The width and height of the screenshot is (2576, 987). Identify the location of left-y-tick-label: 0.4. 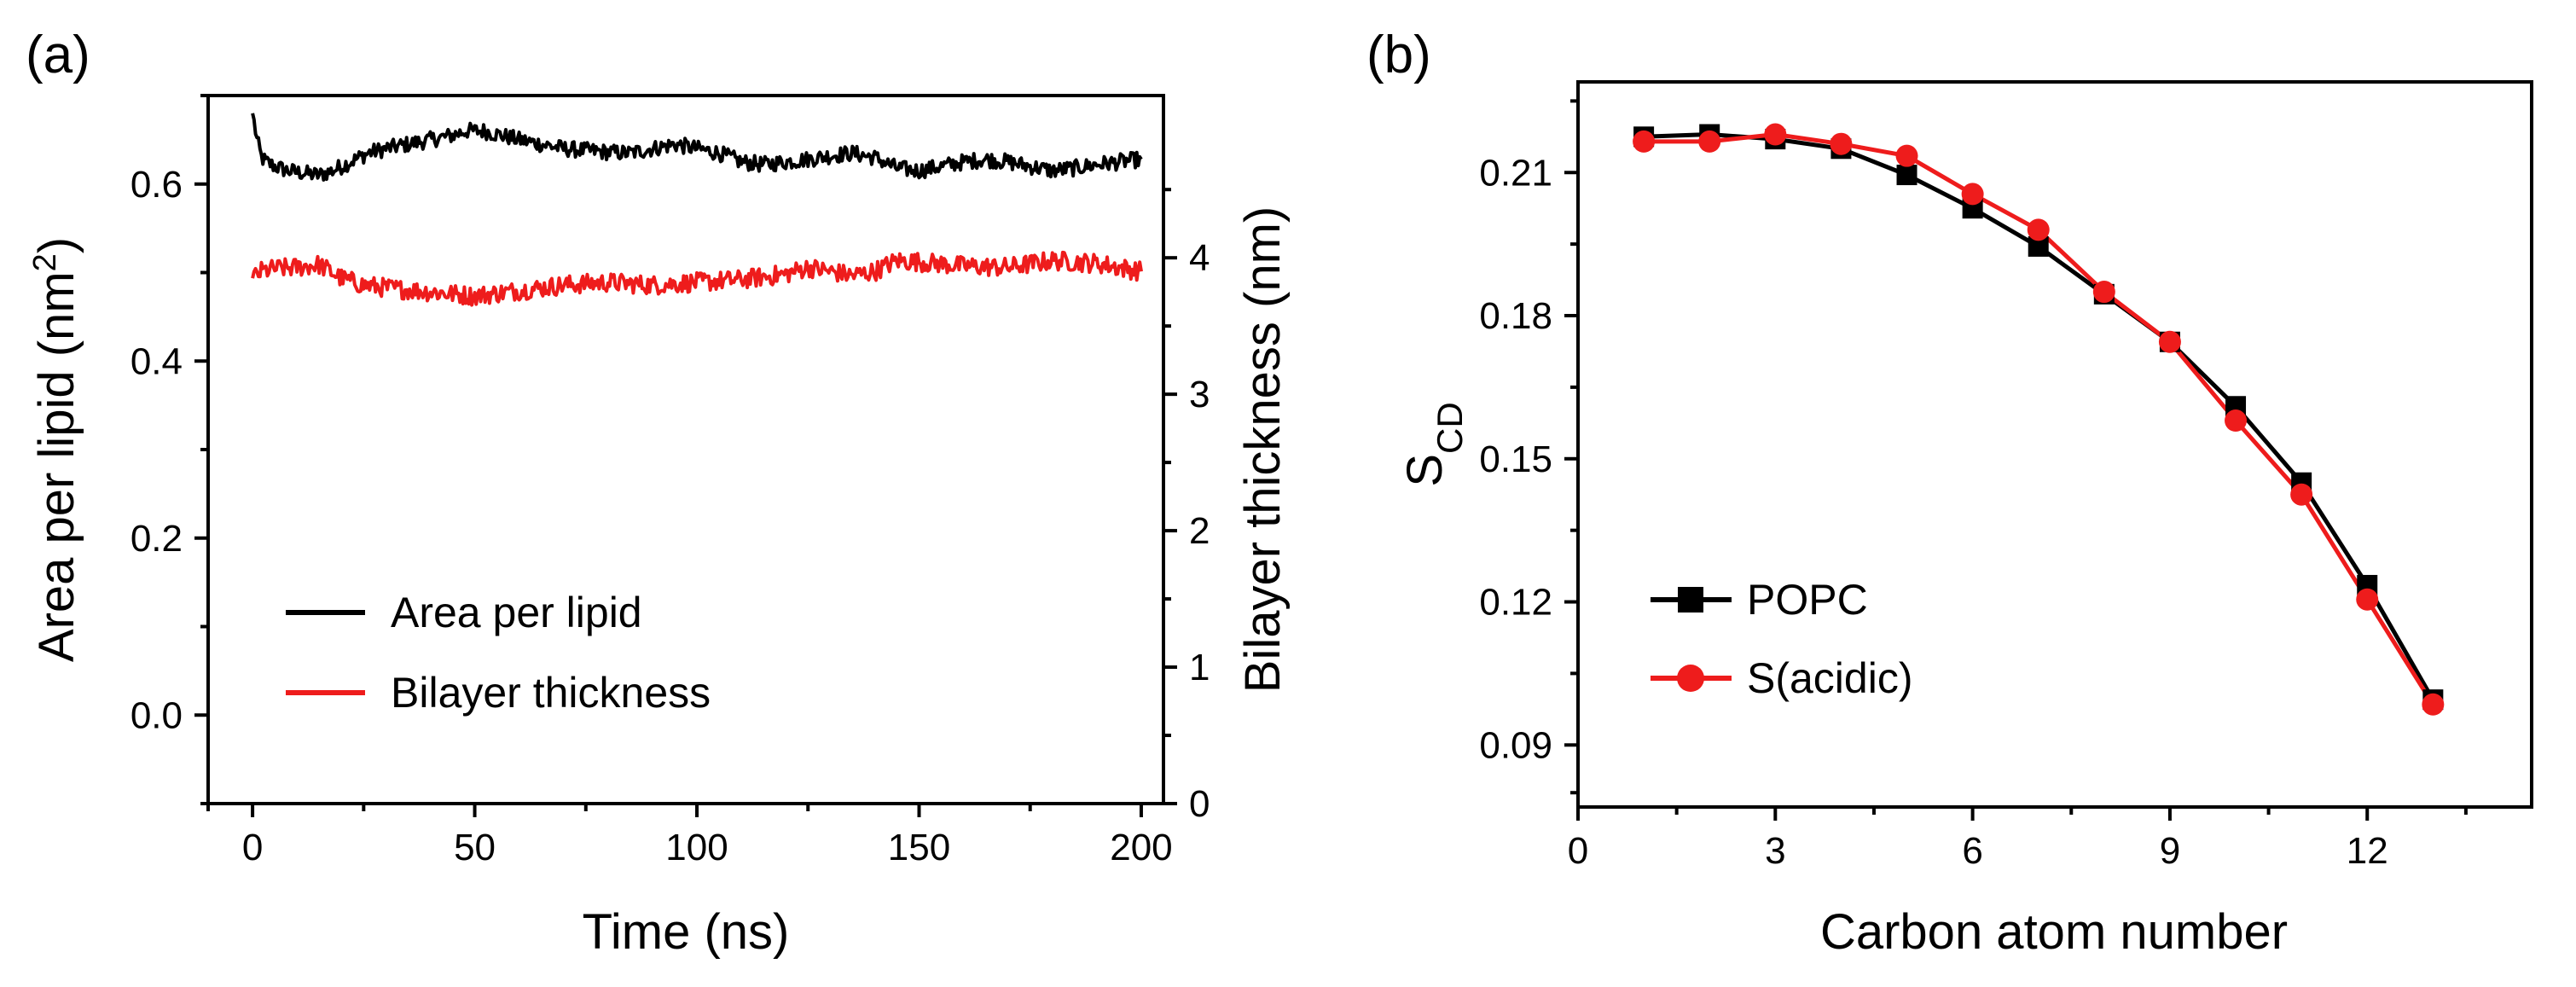
(157, 361).